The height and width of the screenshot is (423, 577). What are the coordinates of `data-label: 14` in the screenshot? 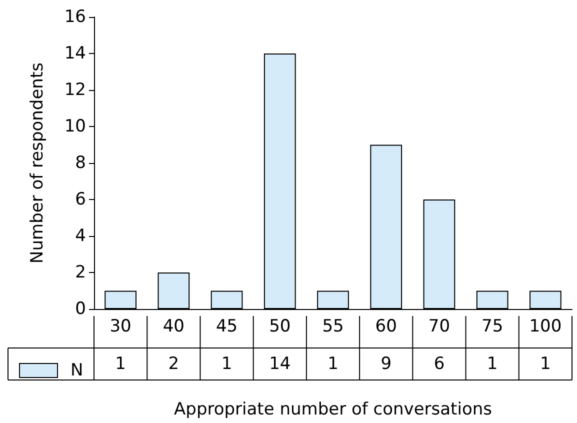 It's located at (280, 364).